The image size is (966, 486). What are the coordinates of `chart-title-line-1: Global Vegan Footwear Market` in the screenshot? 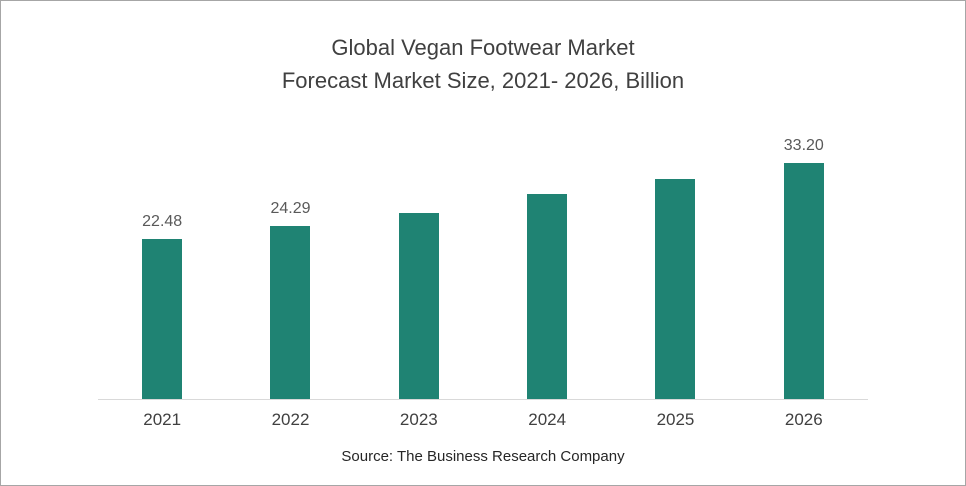 It's located at (483, 47).